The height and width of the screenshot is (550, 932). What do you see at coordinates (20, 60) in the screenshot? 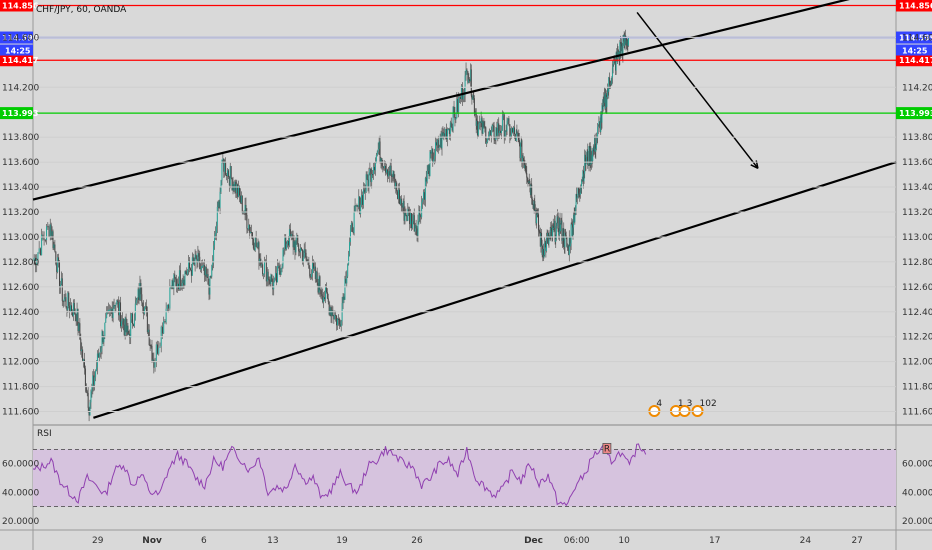
I see `level-label-left: 114.417` at bounding box center [20, 60].